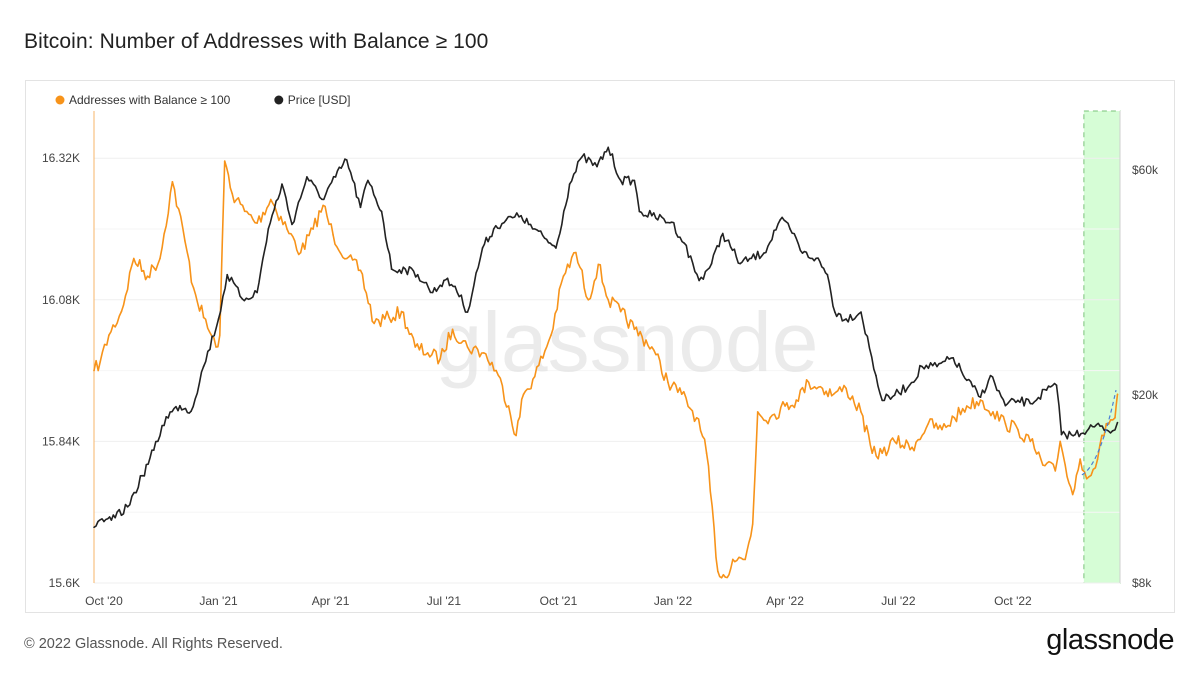 The height and width of the screenshot is (675, 1200). I want to click on forecast-trend-line, so click(1099, 432).